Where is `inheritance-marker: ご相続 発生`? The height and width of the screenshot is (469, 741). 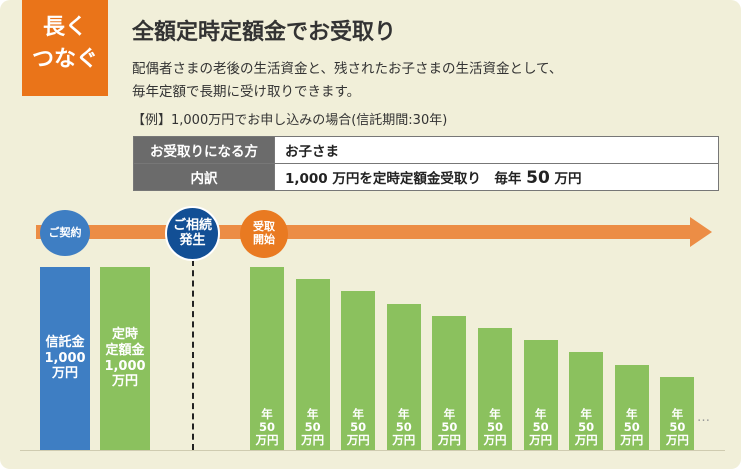 inheritance-marker: ご相続 発生 is located at coordinates (192, 233).